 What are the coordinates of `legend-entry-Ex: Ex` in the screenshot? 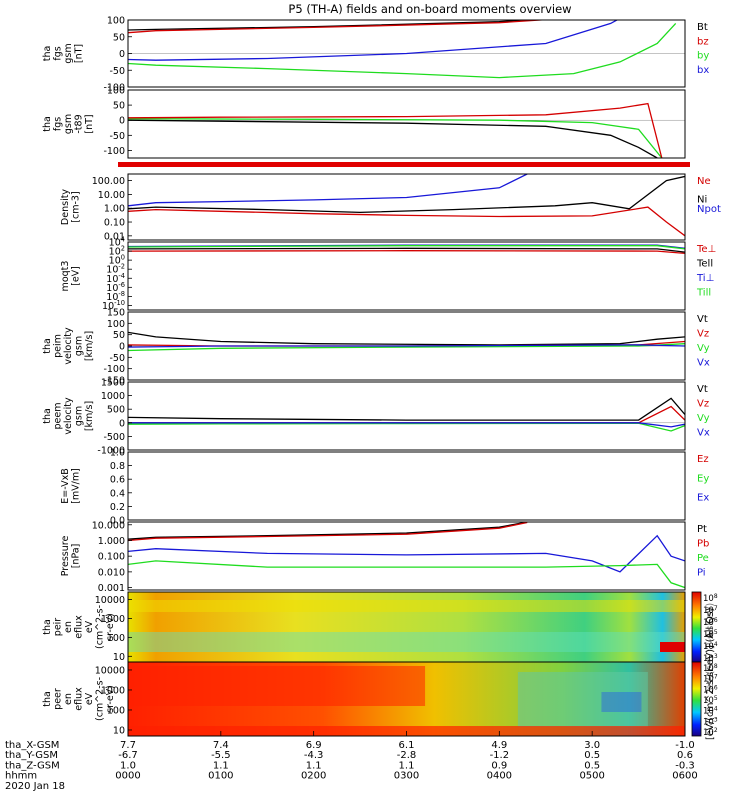 It's located at (703, 498).